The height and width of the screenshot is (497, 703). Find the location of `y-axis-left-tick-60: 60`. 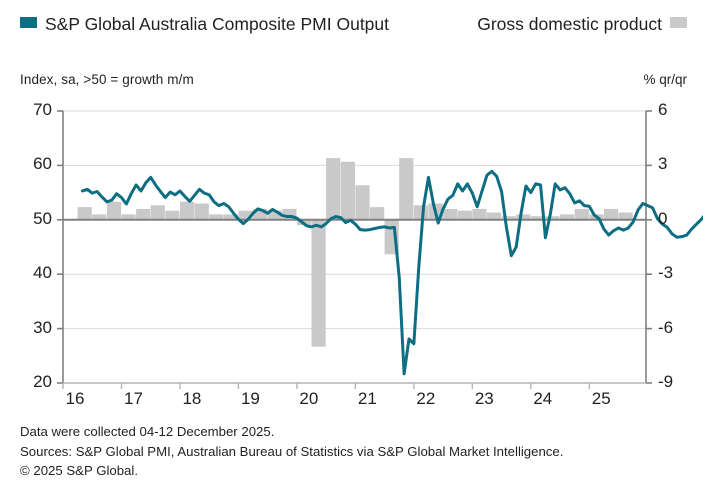

y-axis-left-tick-60: 60 is located at coordinates (42, 164).